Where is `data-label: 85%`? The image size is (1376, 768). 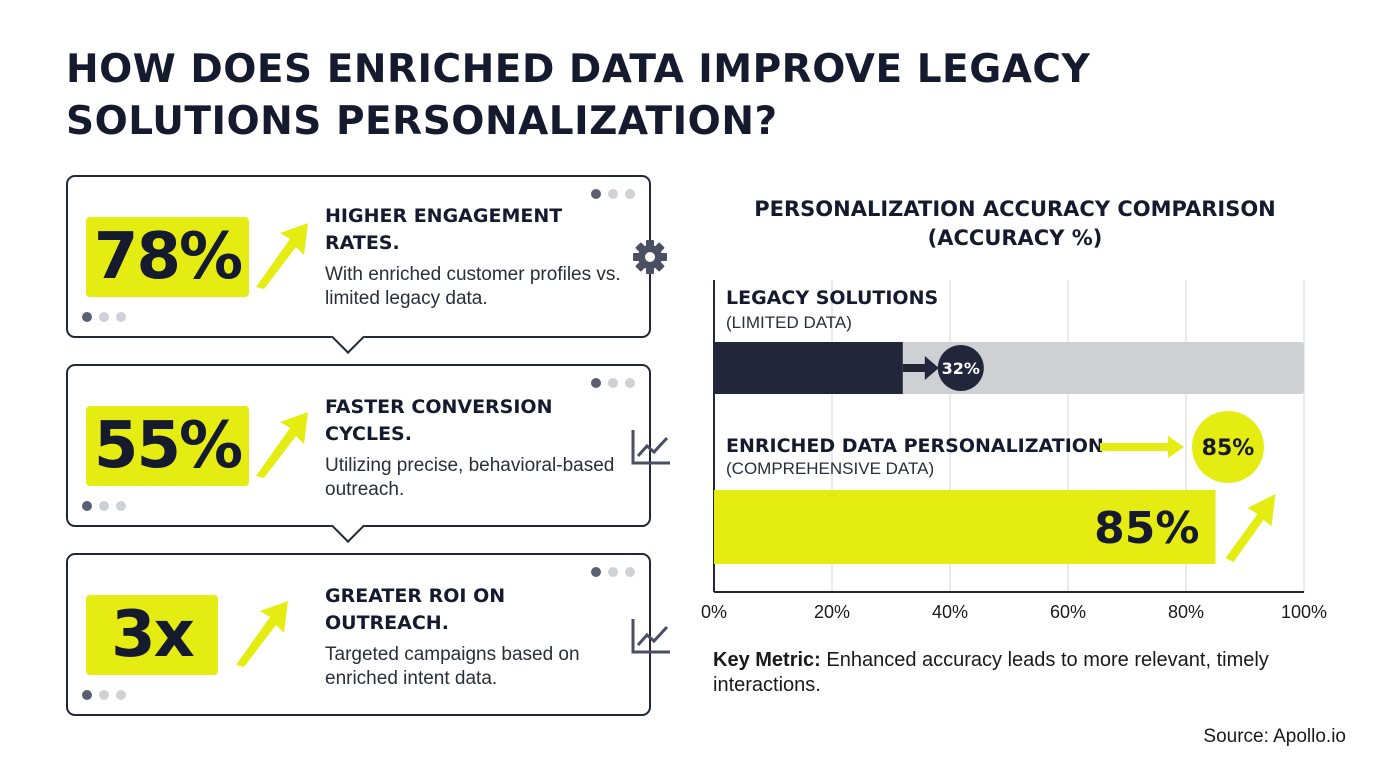 data-label: 85% is located at coordinates (1146, 528).